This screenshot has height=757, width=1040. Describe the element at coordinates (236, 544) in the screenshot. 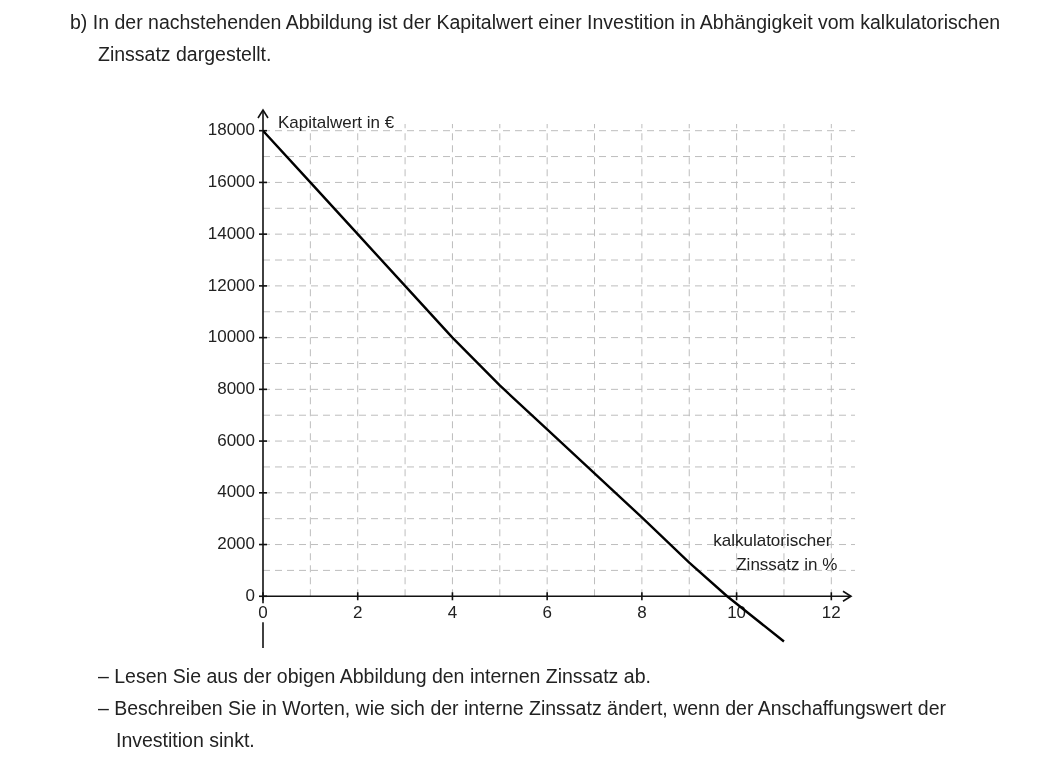

I see `y-tick-label: 2000` at that location.